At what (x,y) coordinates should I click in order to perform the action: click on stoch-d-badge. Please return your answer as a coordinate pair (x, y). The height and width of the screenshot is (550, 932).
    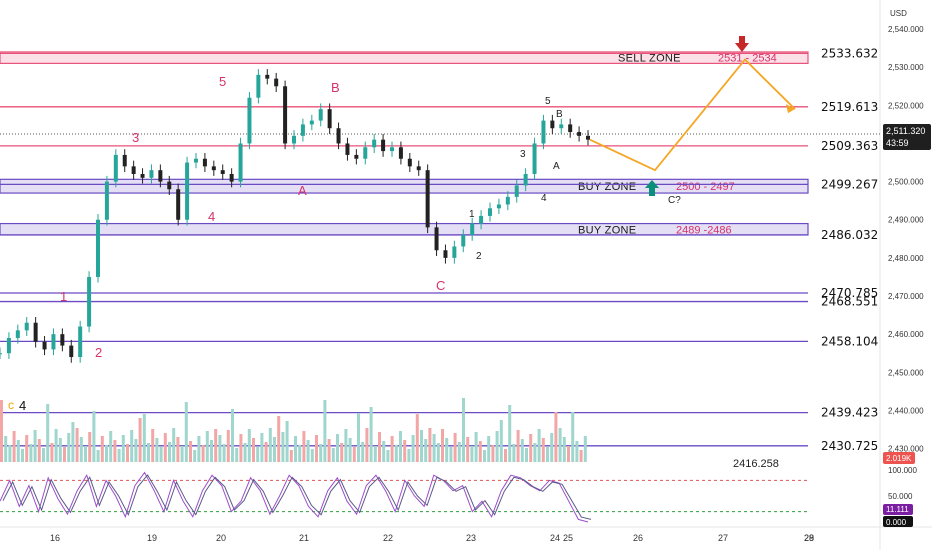
    Looking at the image, I should click on (898, 521).